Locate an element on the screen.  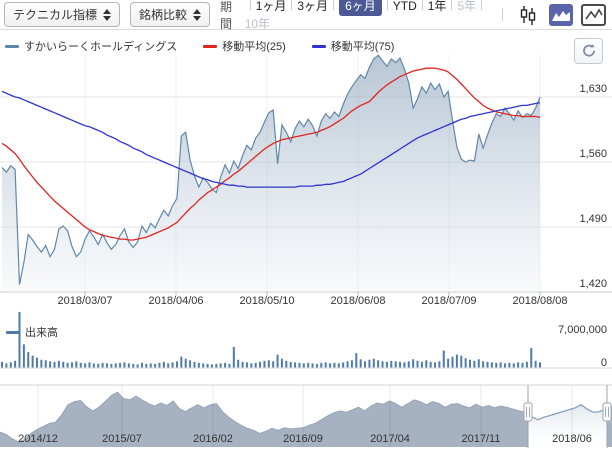
price-tick-label: 1,630 is located at coordinates (593, 89).